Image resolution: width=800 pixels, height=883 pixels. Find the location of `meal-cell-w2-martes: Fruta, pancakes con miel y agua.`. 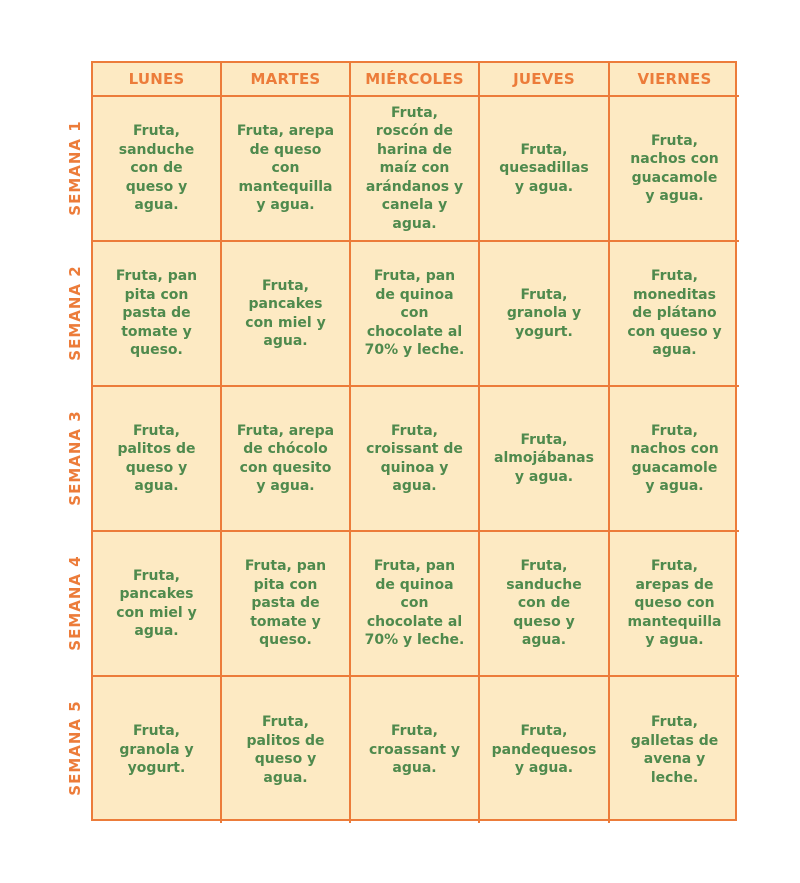

meal-cell-w2-martes: Fruta, pancakes con miel y agua. is located at coordinates (286, 314).